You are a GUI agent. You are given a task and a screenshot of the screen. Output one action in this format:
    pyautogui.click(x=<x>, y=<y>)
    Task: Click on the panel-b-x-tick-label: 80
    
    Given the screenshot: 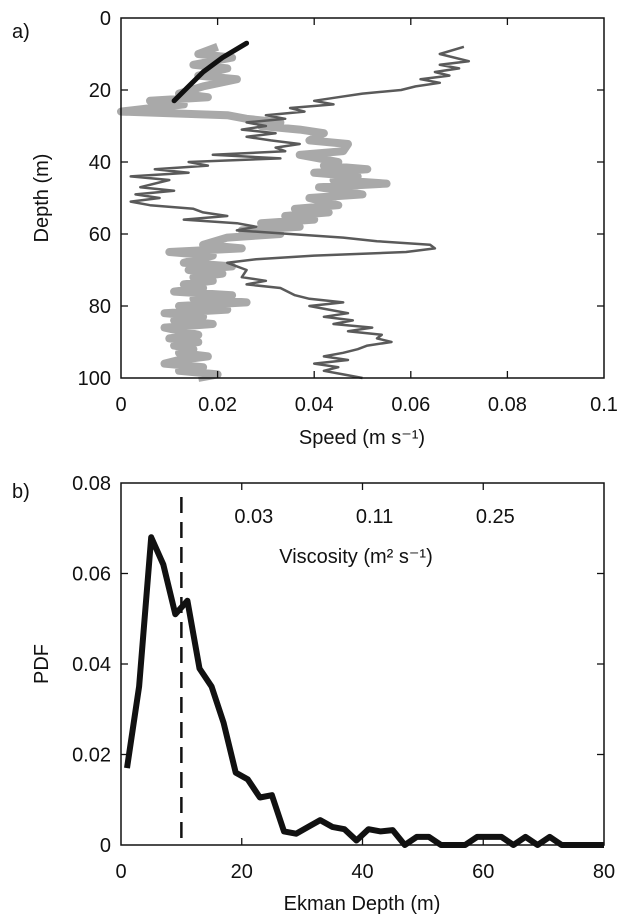 What is the action you would take?
    pyautogui.click(x=604, y=872)
    